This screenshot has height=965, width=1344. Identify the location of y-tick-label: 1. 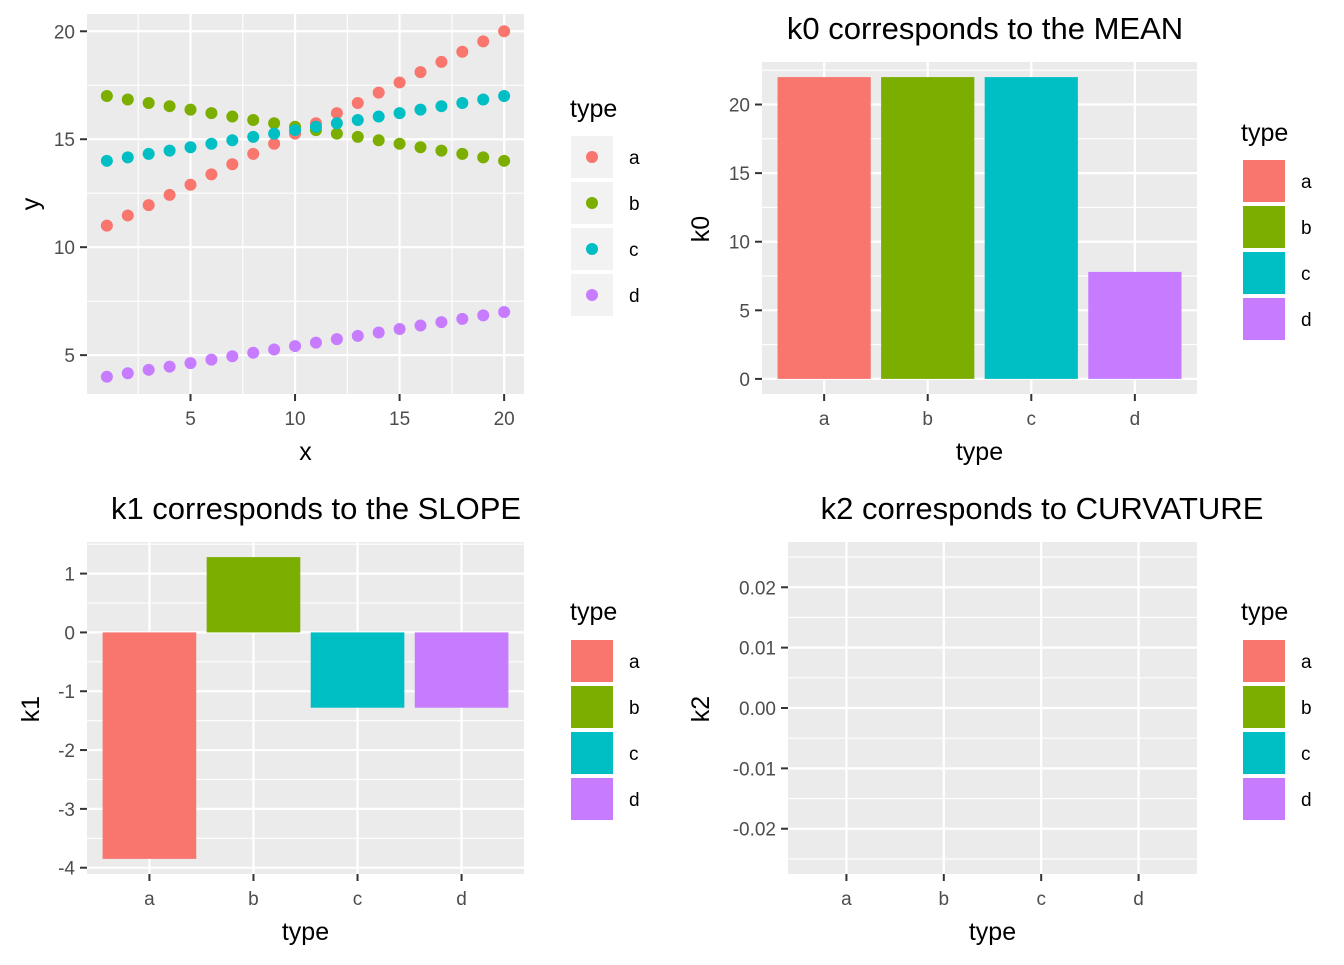
(69, 575).